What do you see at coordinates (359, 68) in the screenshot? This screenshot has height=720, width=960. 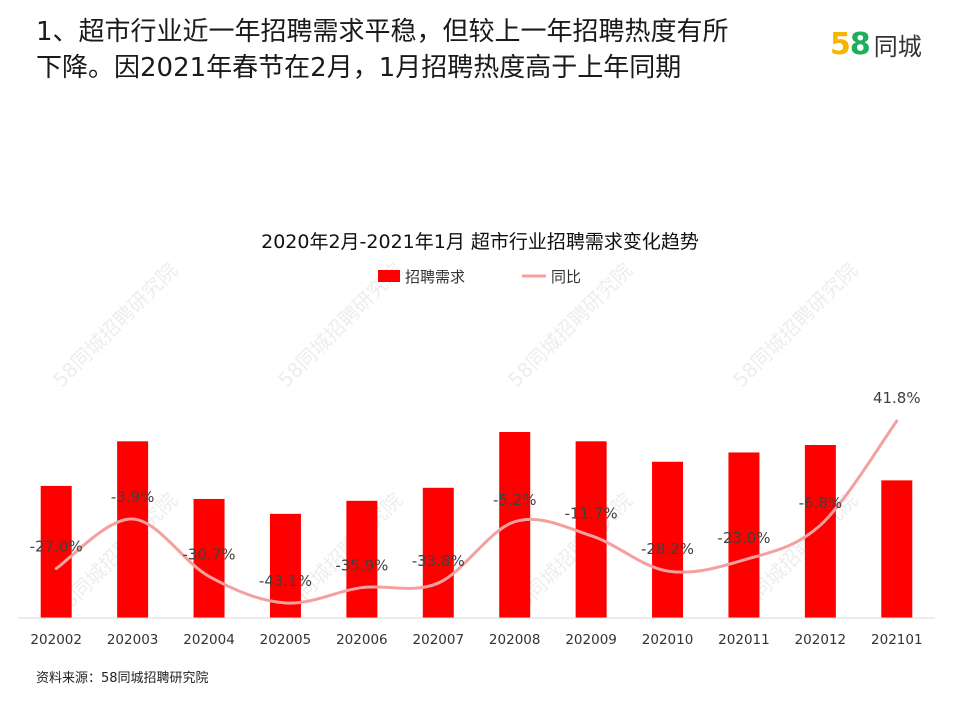 I see `headline-line-2: 下降。因2021年春节在2月，1月招聘热度高于上年同期` at bounding box center [359, 68].